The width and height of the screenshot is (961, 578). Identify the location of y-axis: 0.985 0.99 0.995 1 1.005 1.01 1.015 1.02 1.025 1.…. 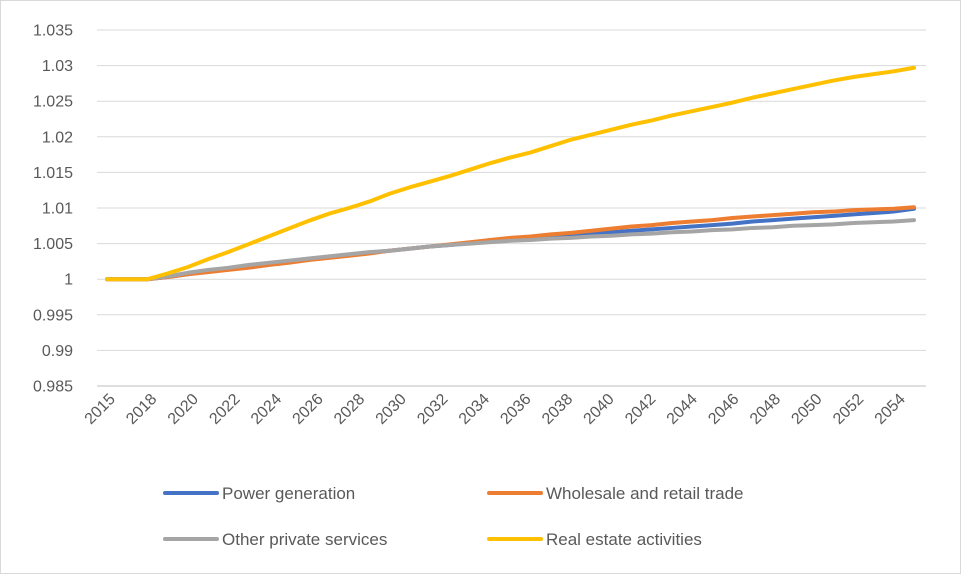
(53, 209).